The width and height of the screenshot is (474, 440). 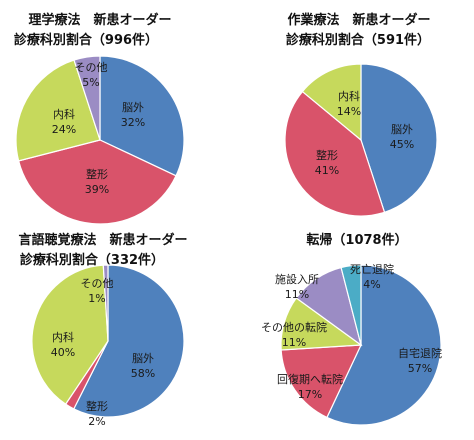 What do you see at coordinates (97, 406) in the screenshot?
I see `chart-3-slice-2-label: 整形` at bounding box center [97, 406].